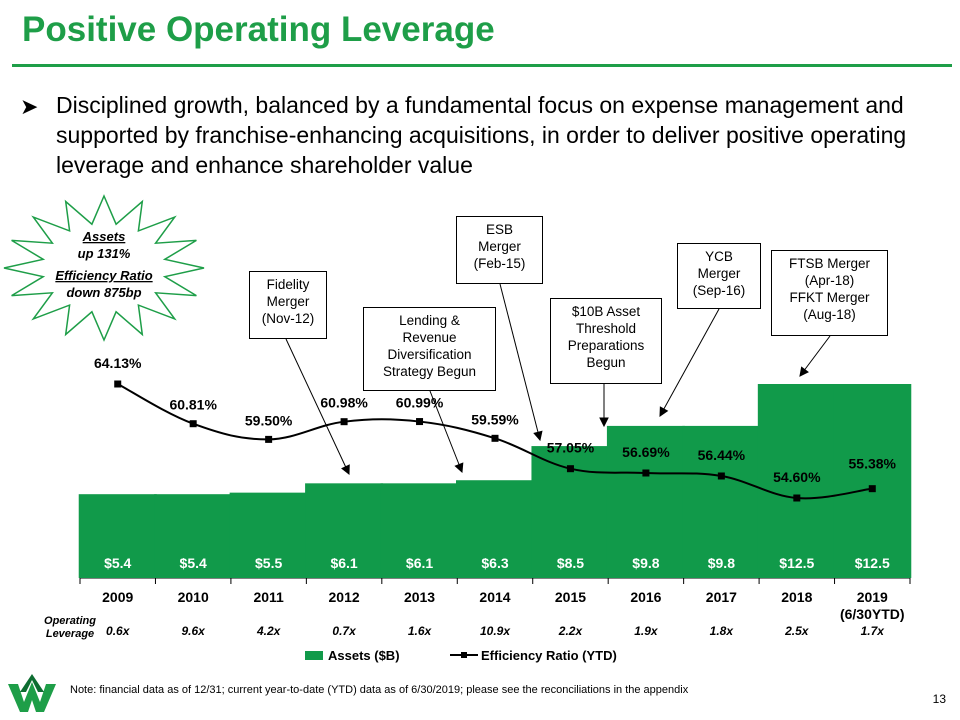 The height and width of the screenshot is (720, 960). I want to click on operating-leverage-value: 4.2x, so click(269, 631).